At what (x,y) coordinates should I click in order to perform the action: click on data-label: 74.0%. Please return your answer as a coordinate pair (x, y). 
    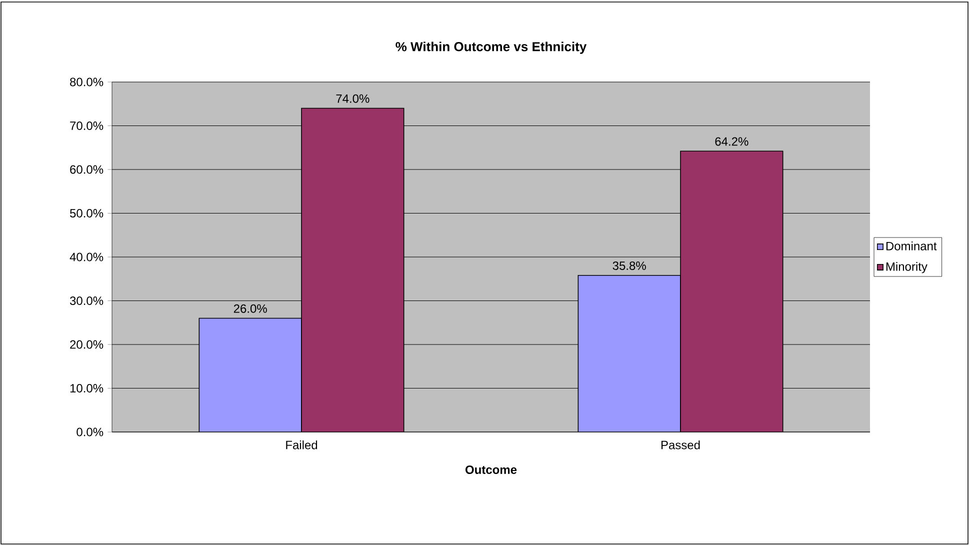
    Looking at the image, I should click on (353, 98).